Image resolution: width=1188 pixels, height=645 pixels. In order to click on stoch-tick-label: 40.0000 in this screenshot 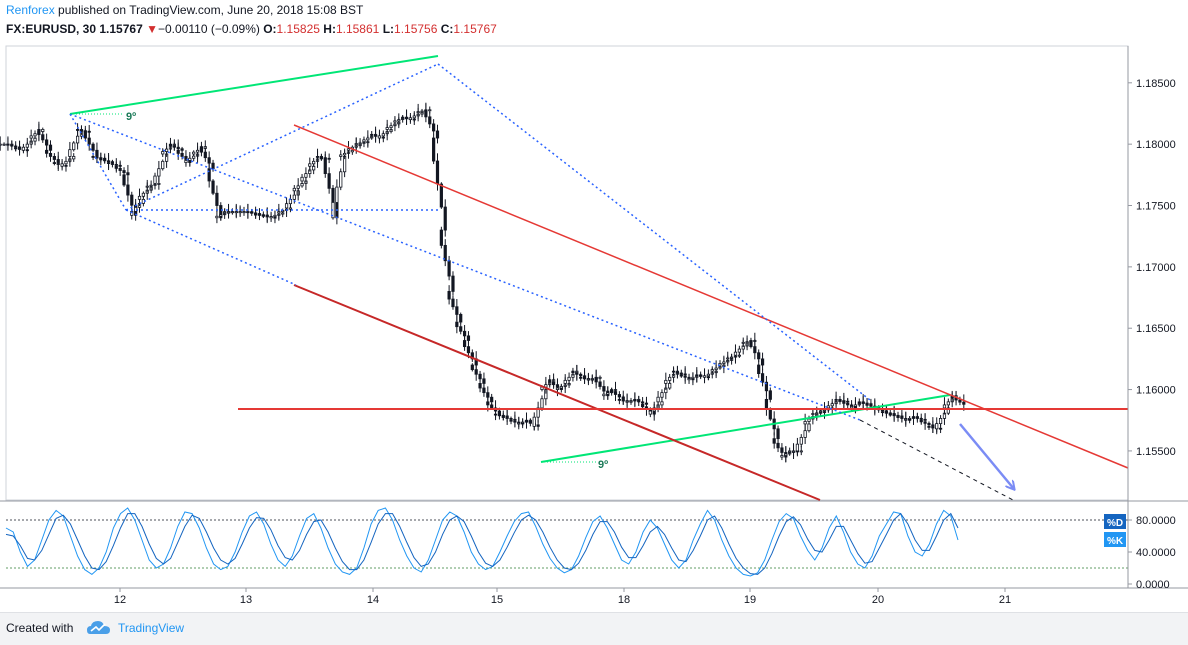, I will do `click(1156, 553)`.